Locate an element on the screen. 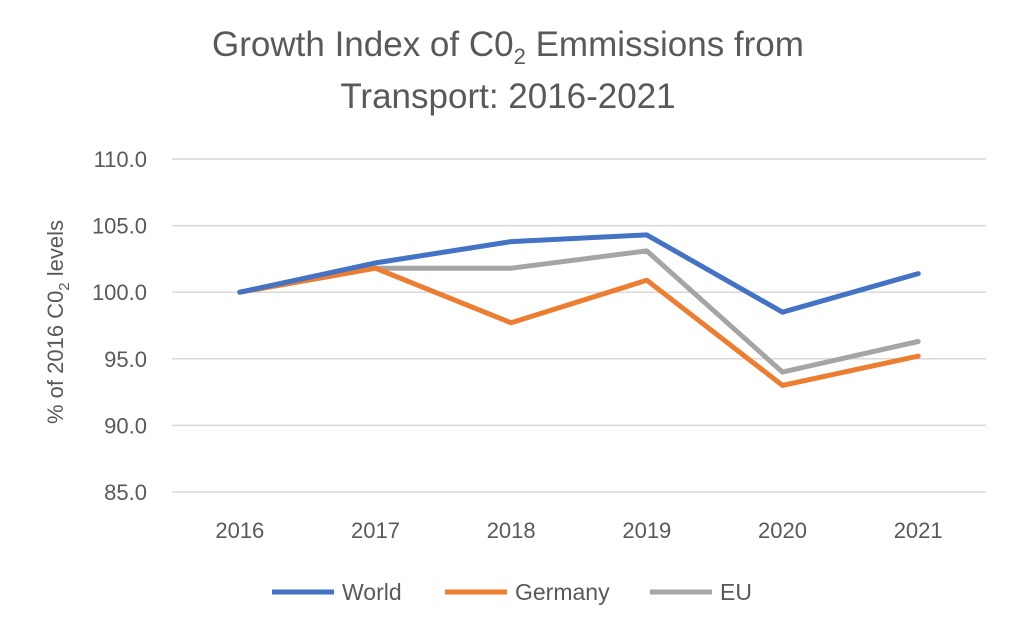 This screenshot has width=1024, height=620. x-tick-label: 2017 is located at coordinates (375, 530).